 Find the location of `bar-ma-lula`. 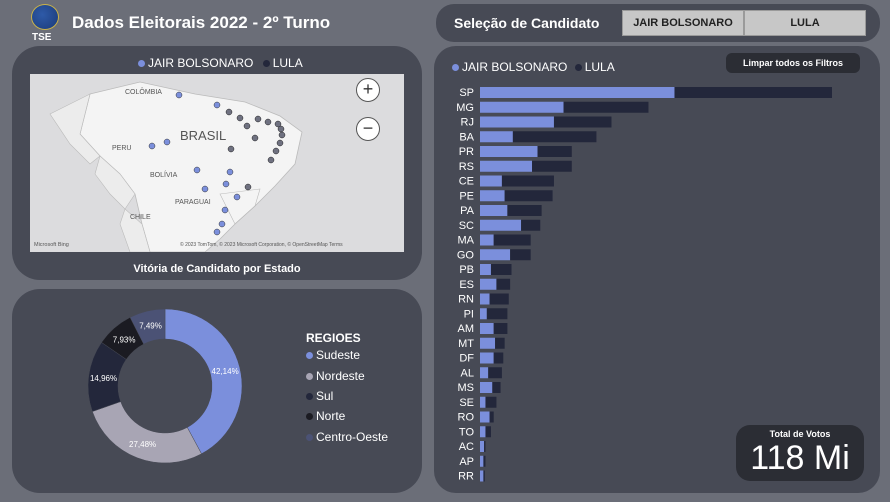

bar-ma-lula is located at coordinates (512, 240).